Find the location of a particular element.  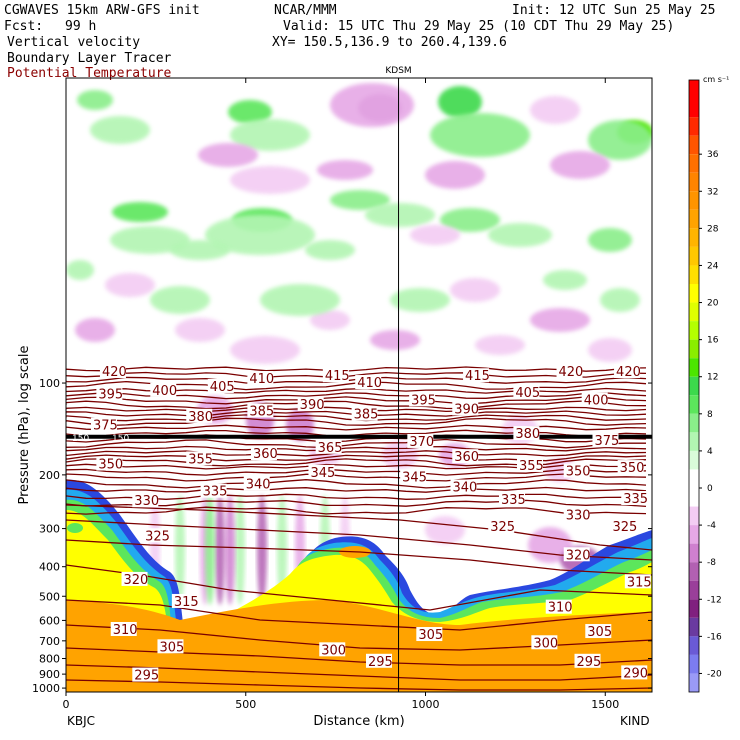

theta-label-6: 410 is located at coordinates (369, 383).